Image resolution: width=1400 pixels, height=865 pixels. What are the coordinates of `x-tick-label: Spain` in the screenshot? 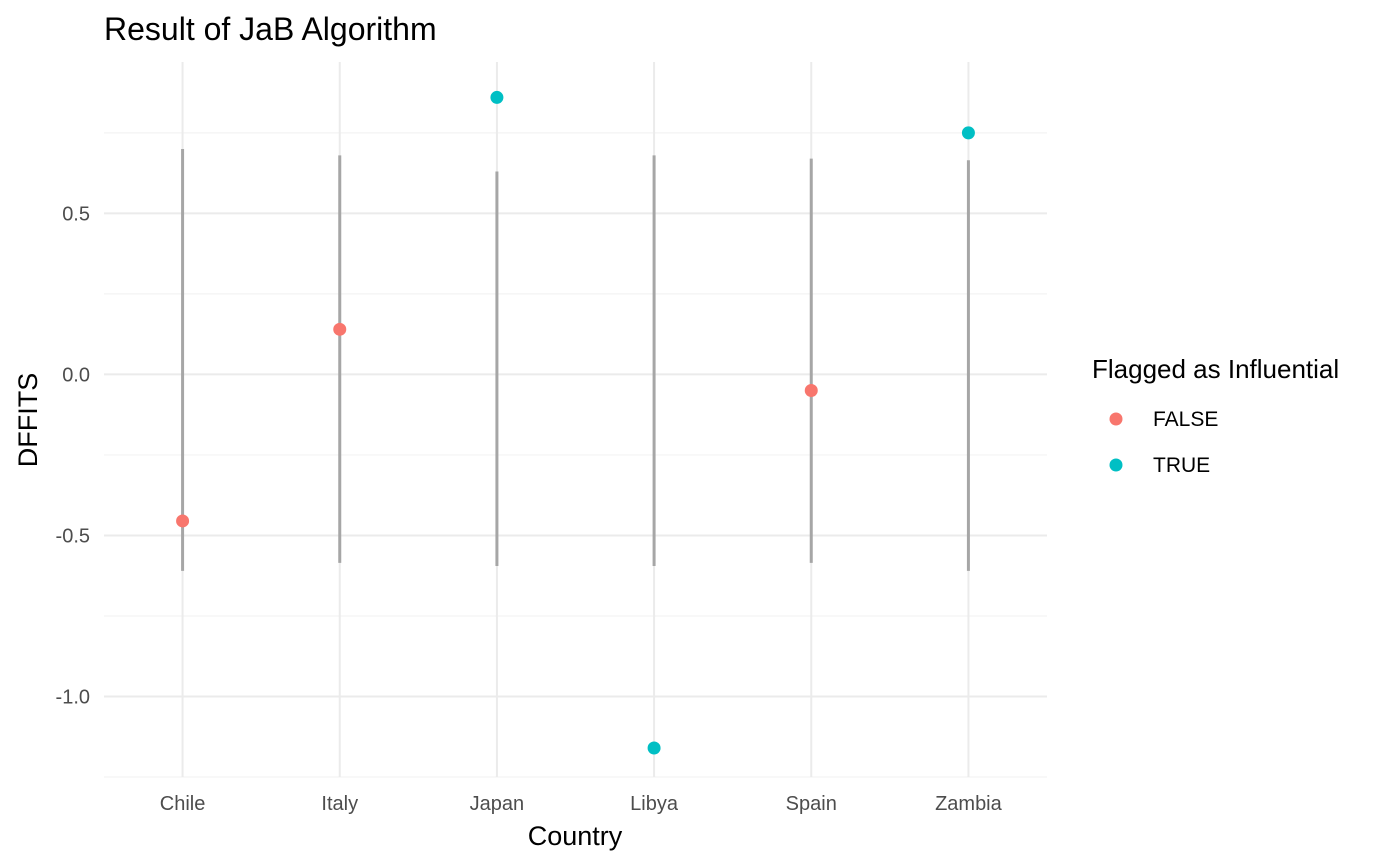 It's located at (811, 804).